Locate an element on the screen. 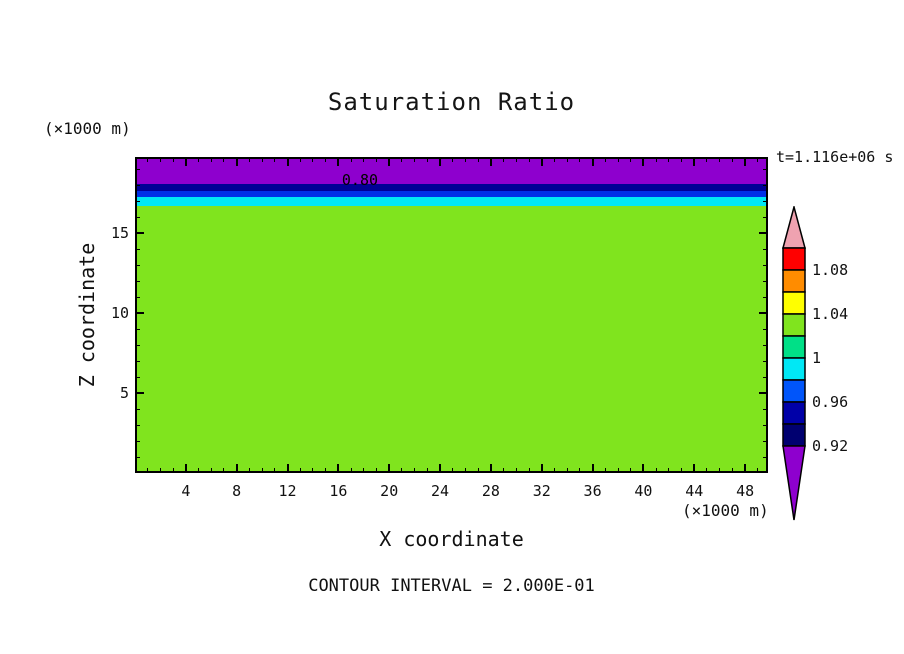 The width and height of the screenshot is (904, 654). y-tick-label: 10 is located at coordinates (119, 313).